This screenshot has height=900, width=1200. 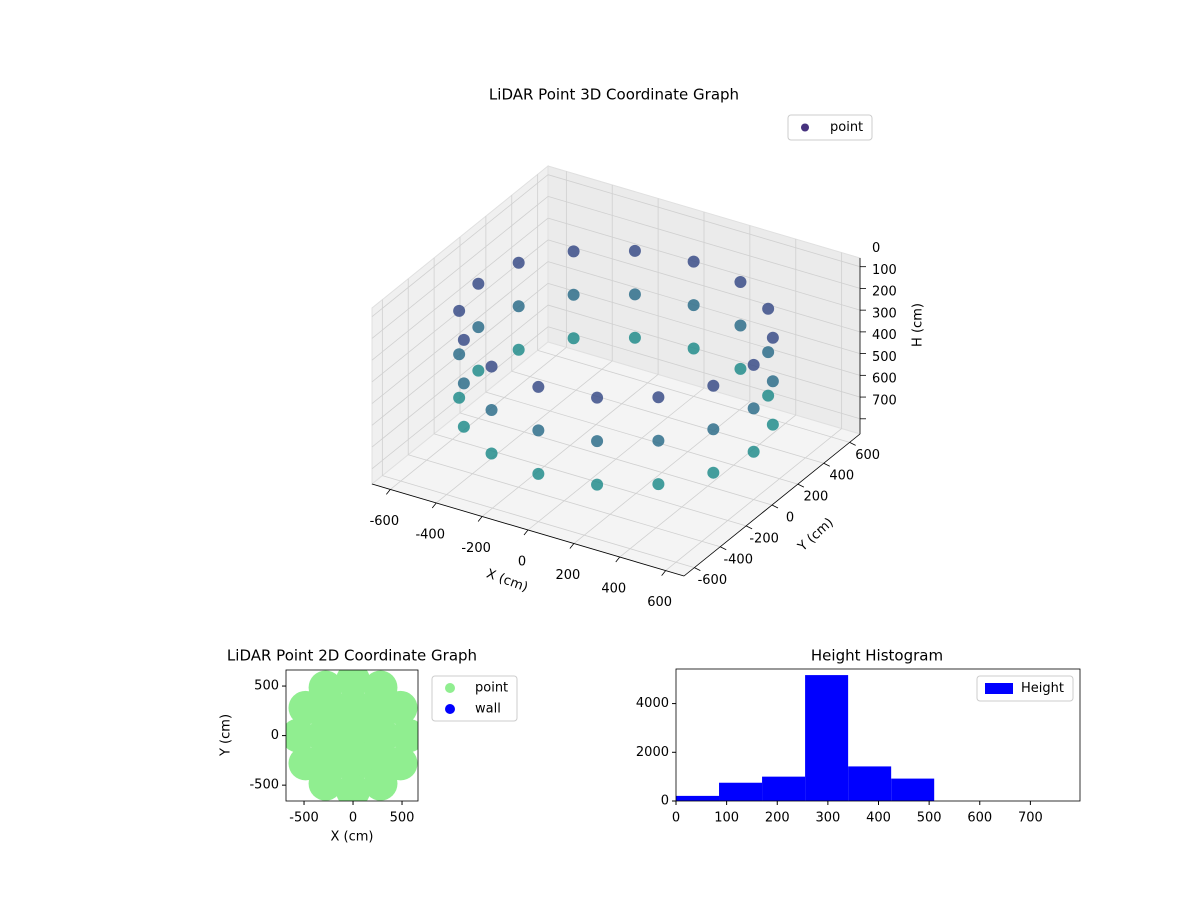 I want to click on x-tick-label: -400, so click(x=430, y=534).